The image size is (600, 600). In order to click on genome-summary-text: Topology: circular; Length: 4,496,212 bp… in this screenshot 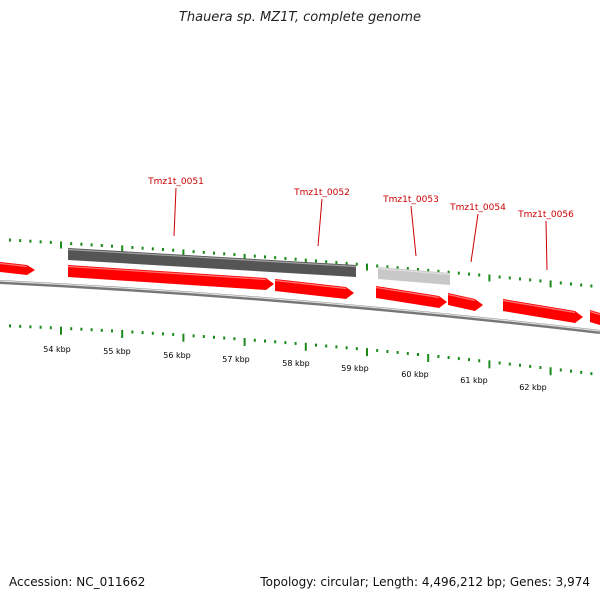, I will do `click(425, 582)`.